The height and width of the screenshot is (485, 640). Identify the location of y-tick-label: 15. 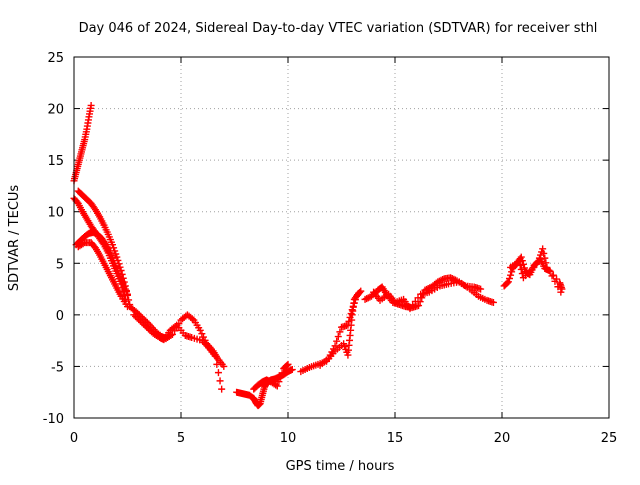
(55, 161).